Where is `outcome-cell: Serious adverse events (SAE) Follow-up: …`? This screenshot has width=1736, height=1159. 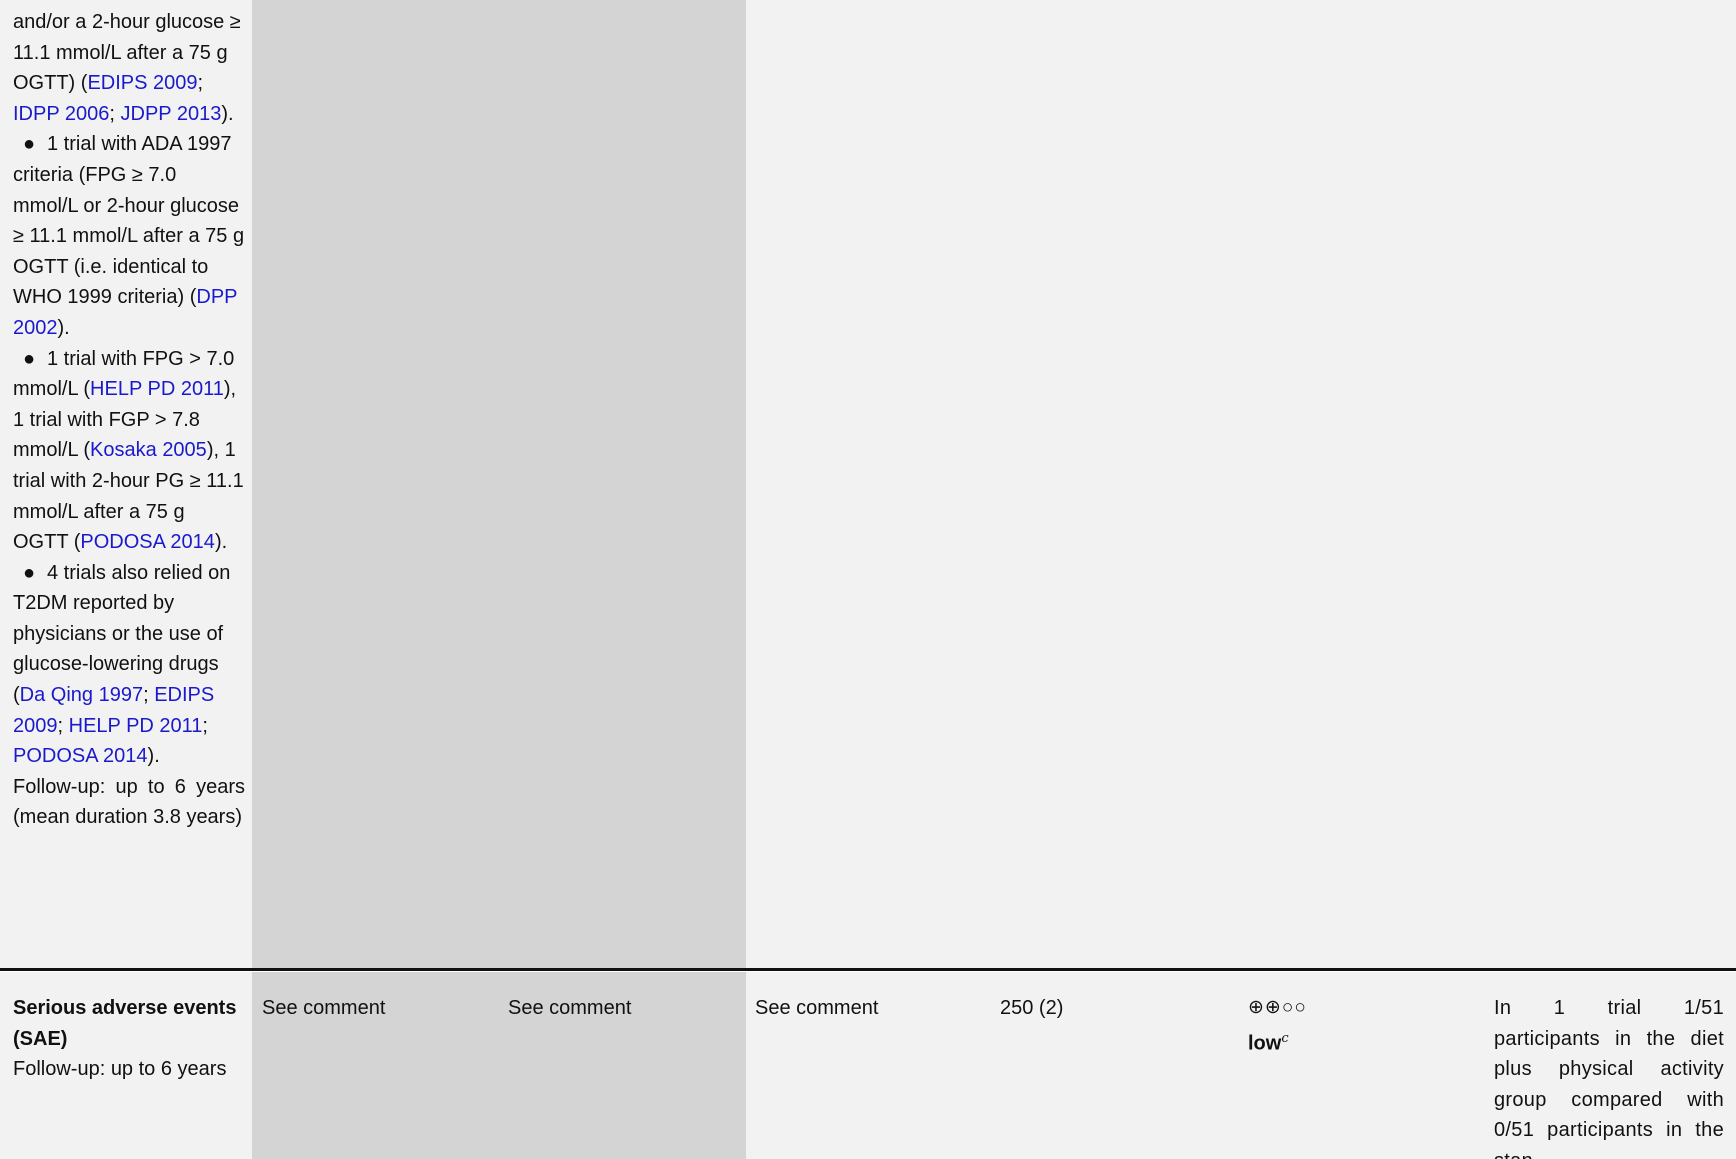 outcome-cell: Serious adverse events (SAE) Follow-up: … is located at coordinates (132, 1039).